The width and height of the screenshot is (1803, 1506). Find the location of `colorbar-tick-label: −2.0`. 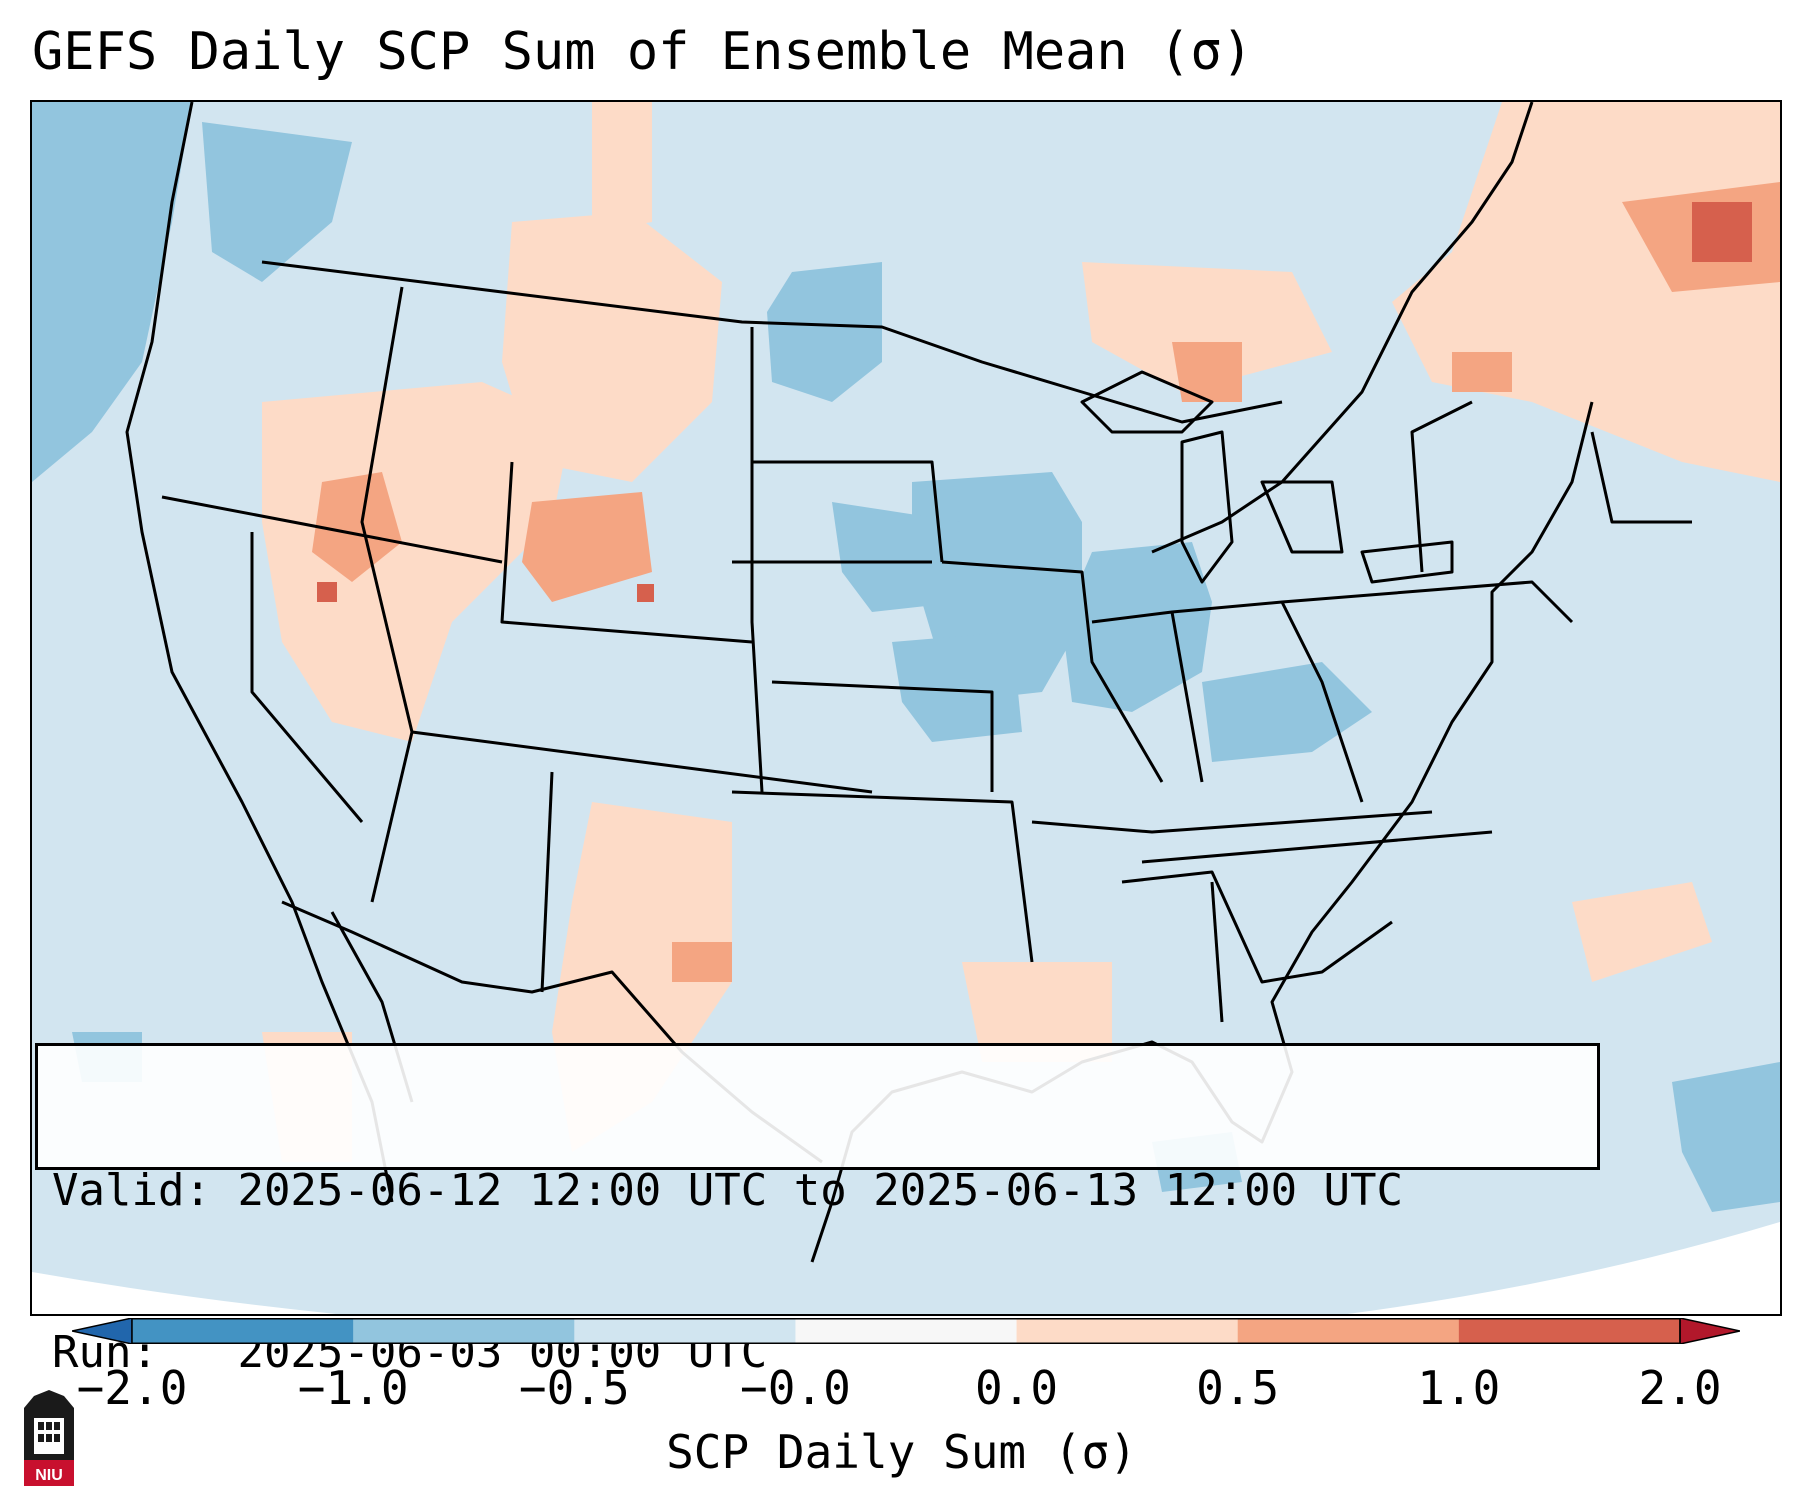

colorbar-tick-label: −2.0 is located at coordinates (132, 1388).